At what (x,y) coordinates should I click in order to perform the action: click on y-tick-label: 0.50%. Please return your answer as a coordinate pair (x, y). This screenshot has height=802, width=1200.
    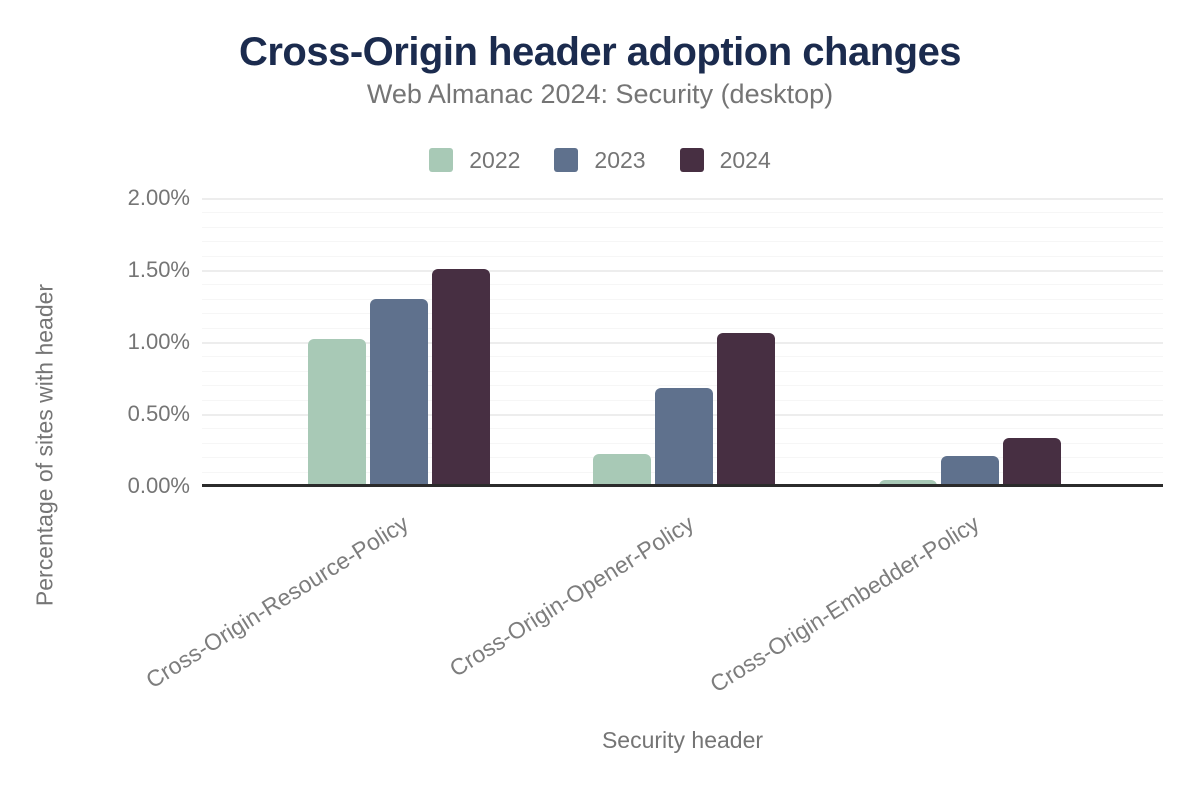
    Looking at the image, I should click on (158, 413).